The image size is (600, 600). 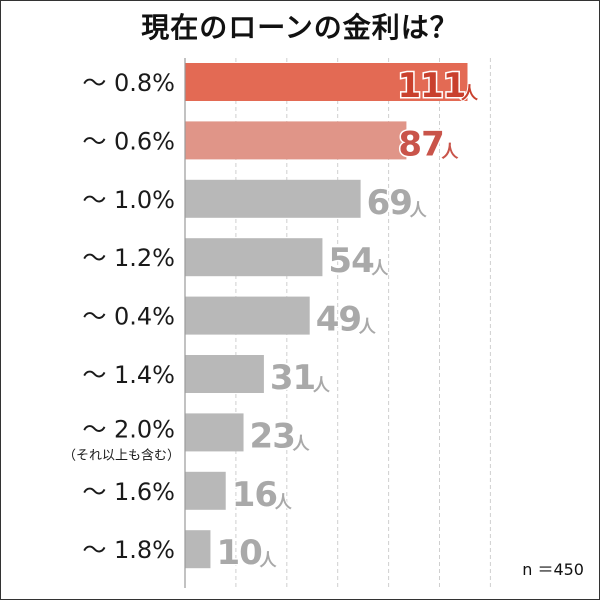 I want to click on data-label: 49, so click(x=338, y=320).